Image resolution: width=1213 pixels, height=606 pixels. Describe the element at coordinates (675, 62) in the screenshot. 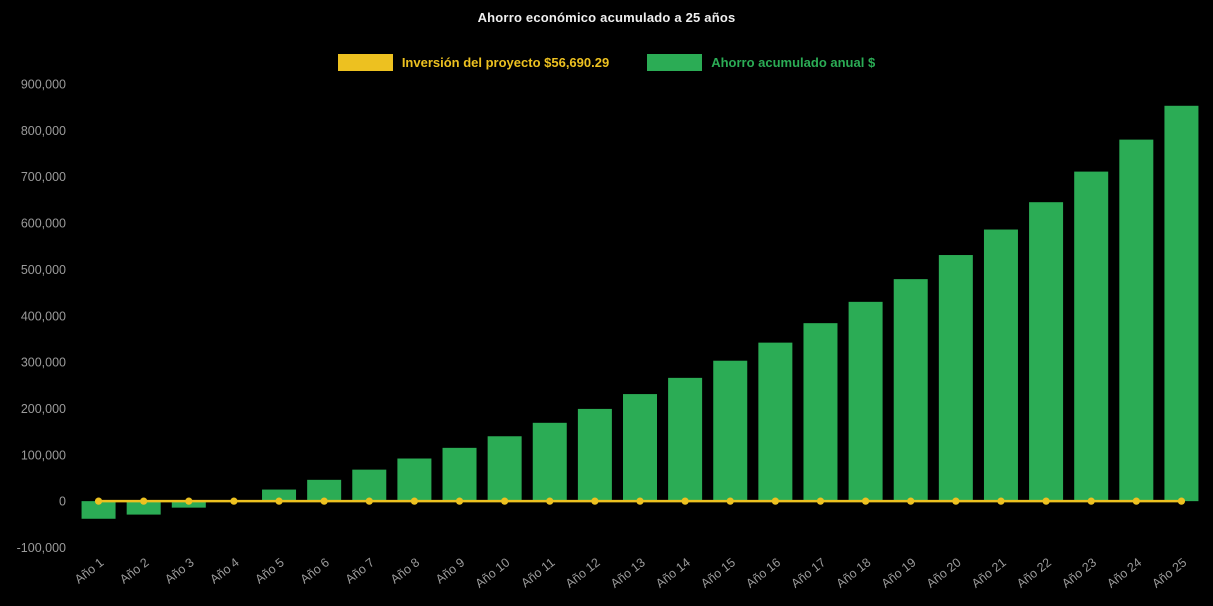

I see `legend-swatch-savings` at that location.